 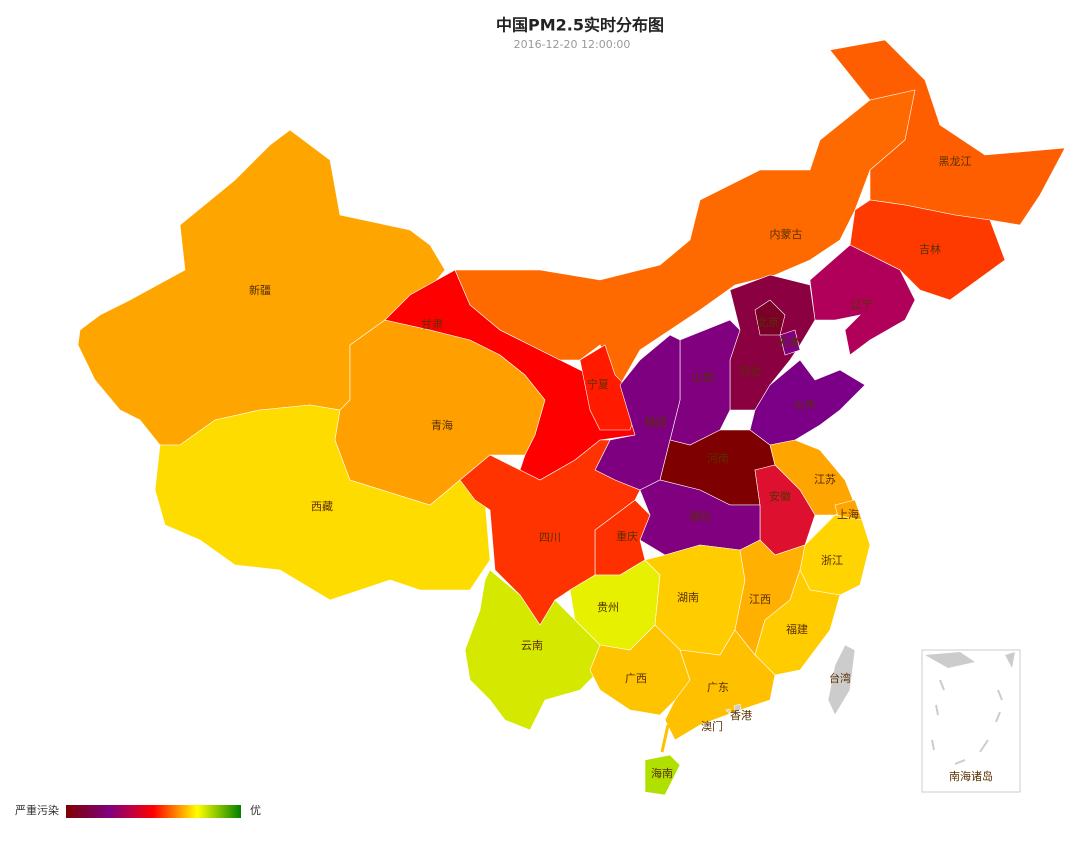 I want to click on province-label: 河北, so click(x=750, y=371).